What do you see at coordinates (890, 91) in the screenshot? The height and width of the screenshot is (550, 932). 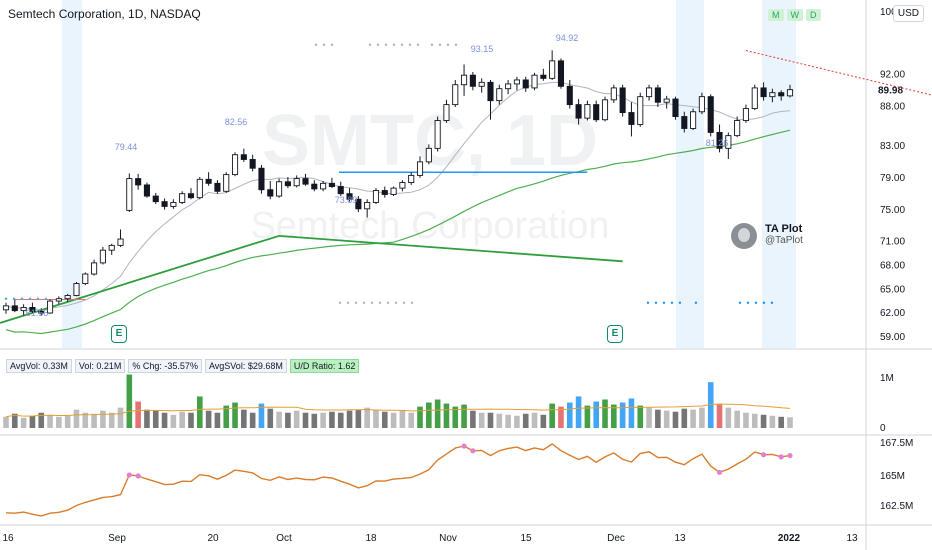 I see `last-price-label: 89.98` at bounding box center [890, 91].